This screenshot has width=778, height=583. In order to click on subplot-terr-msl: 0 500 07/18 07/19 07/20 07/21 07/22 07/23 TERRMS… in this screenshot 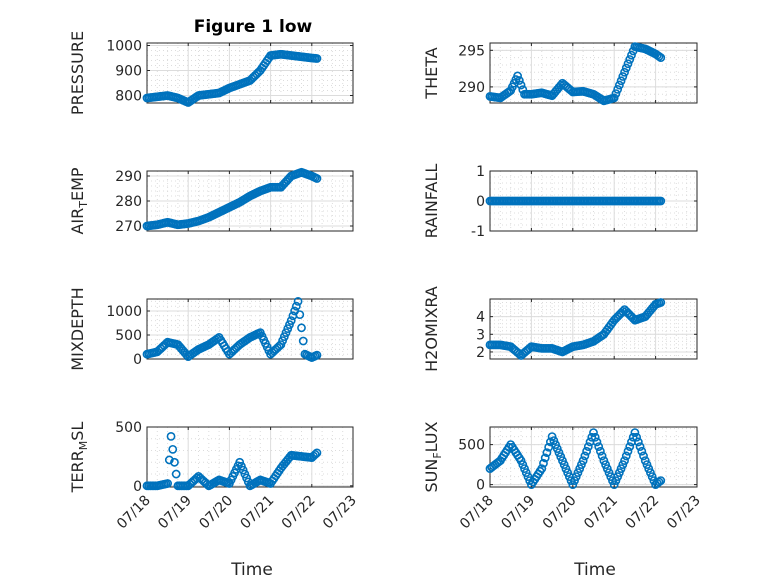, I will do `click(214, 476)`.